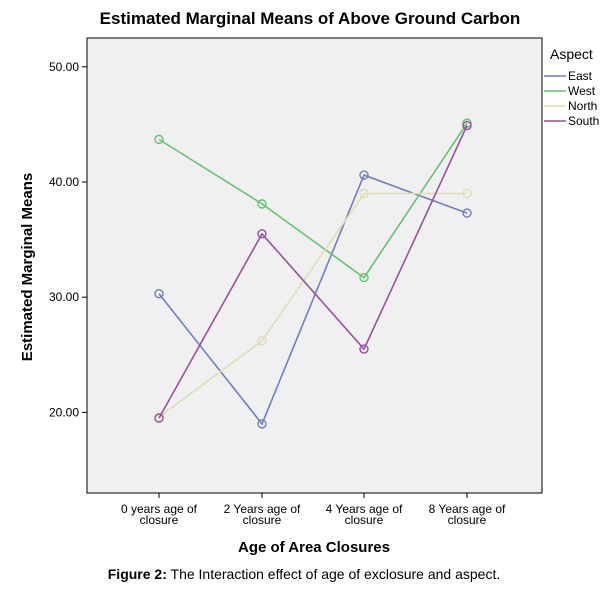 The width and height of the screenshot is (608, 591). What do you see at coordinates (580, 76) in the screenshot?
I see `legend-label-east: East` at bounding box center [580, 76].